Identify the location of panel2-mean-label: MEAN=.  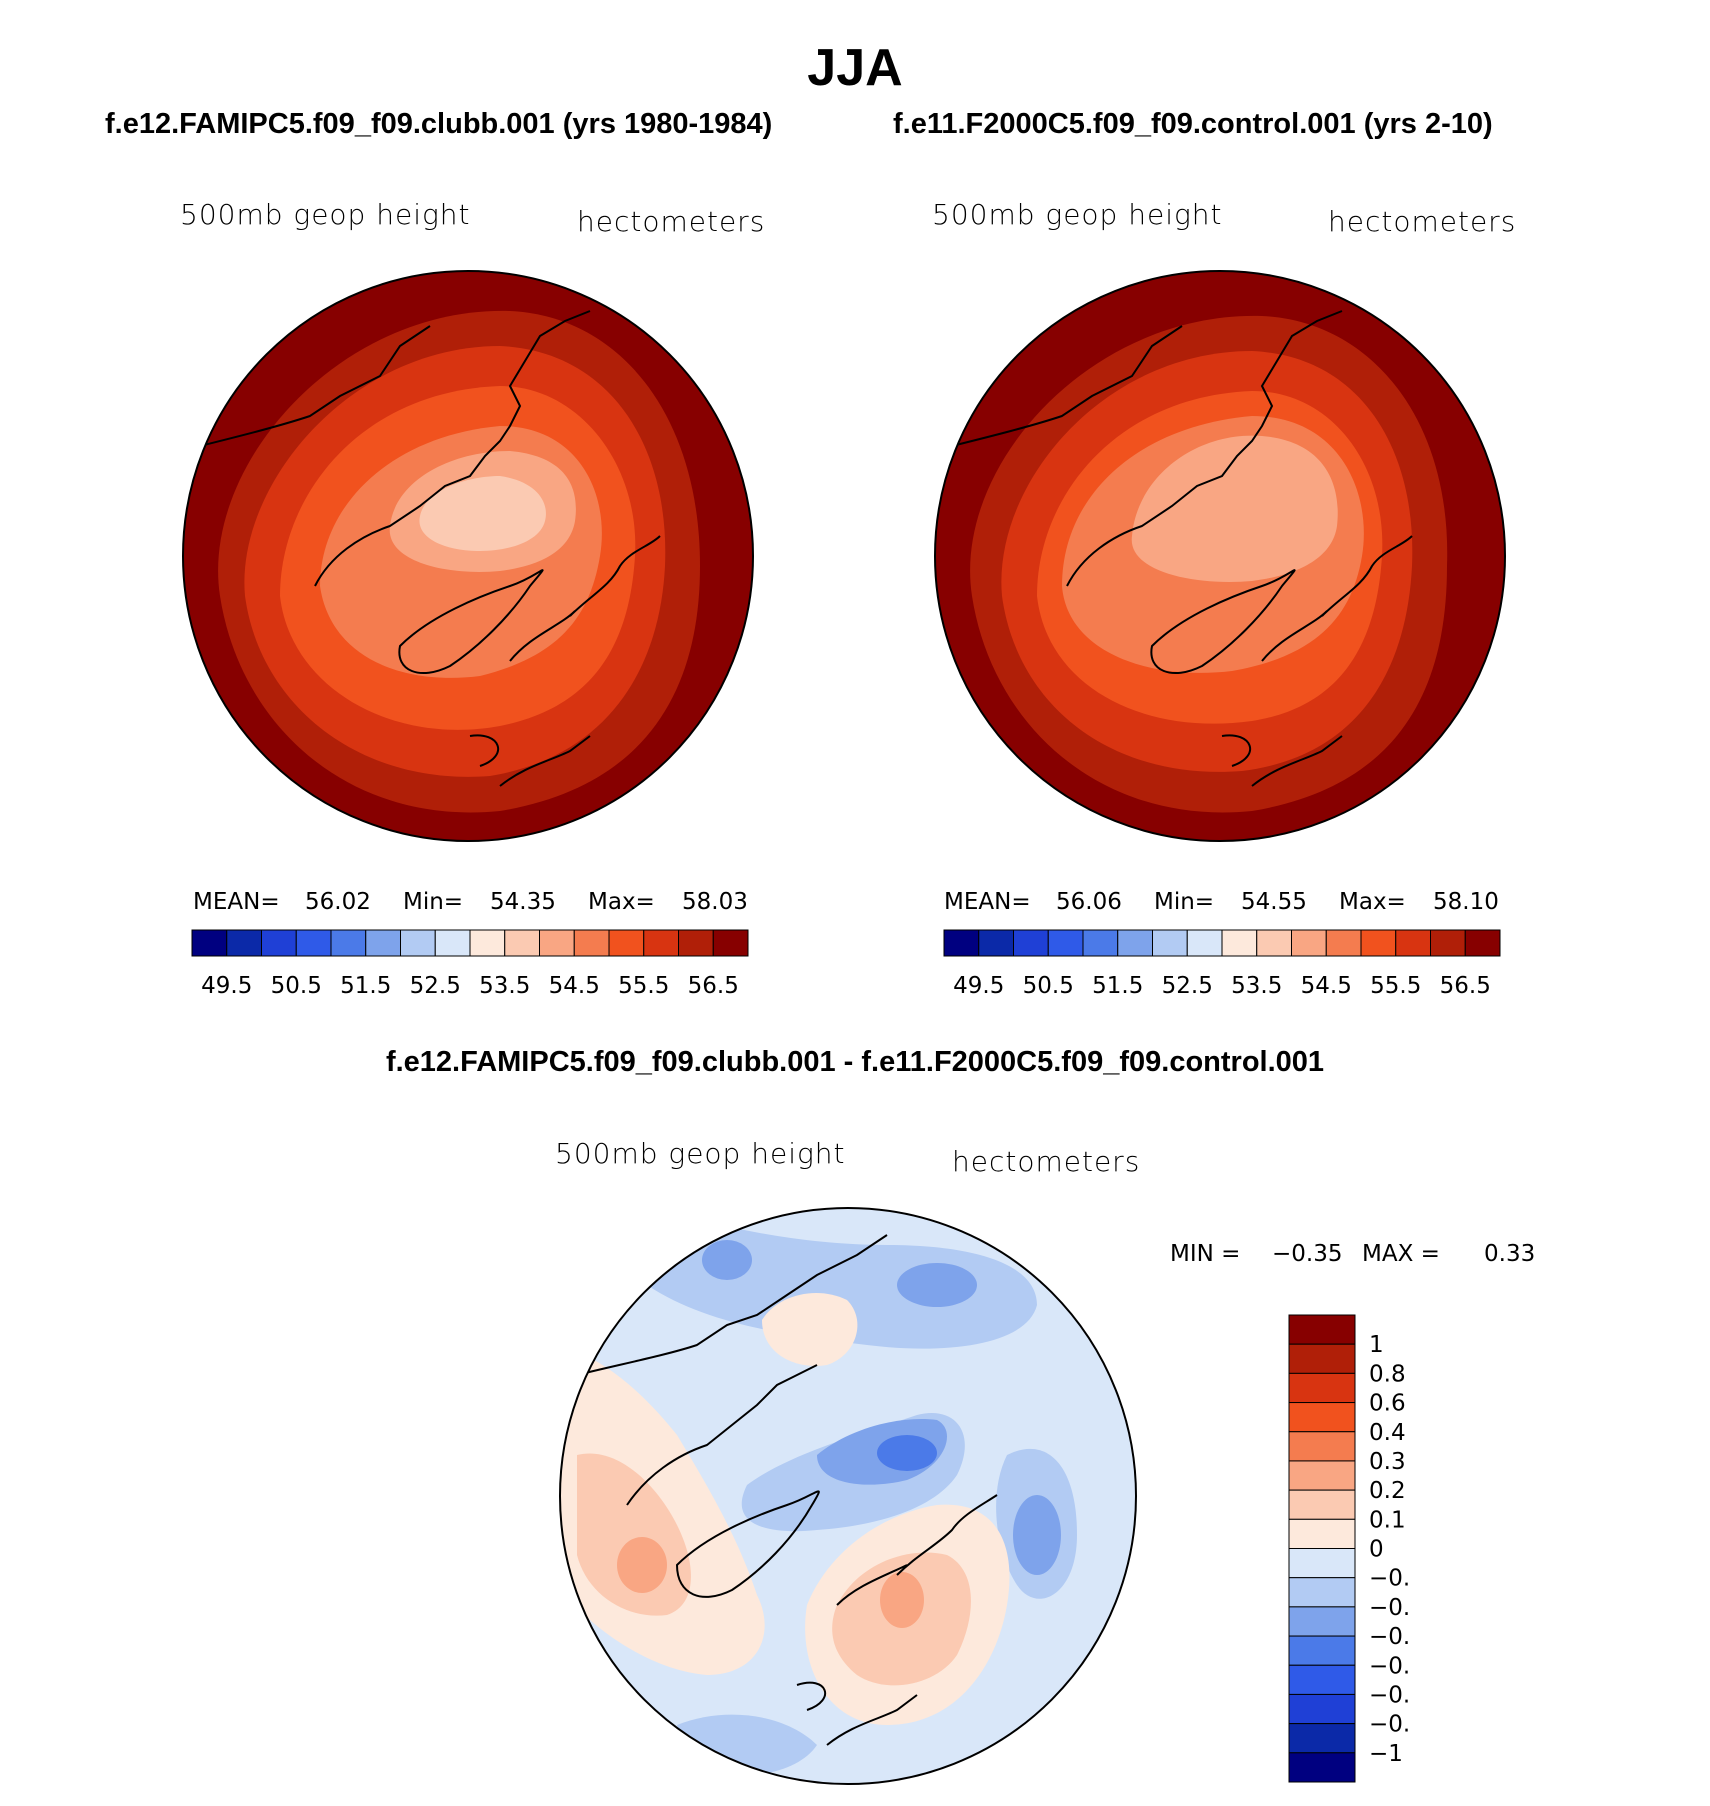
(987, 902).